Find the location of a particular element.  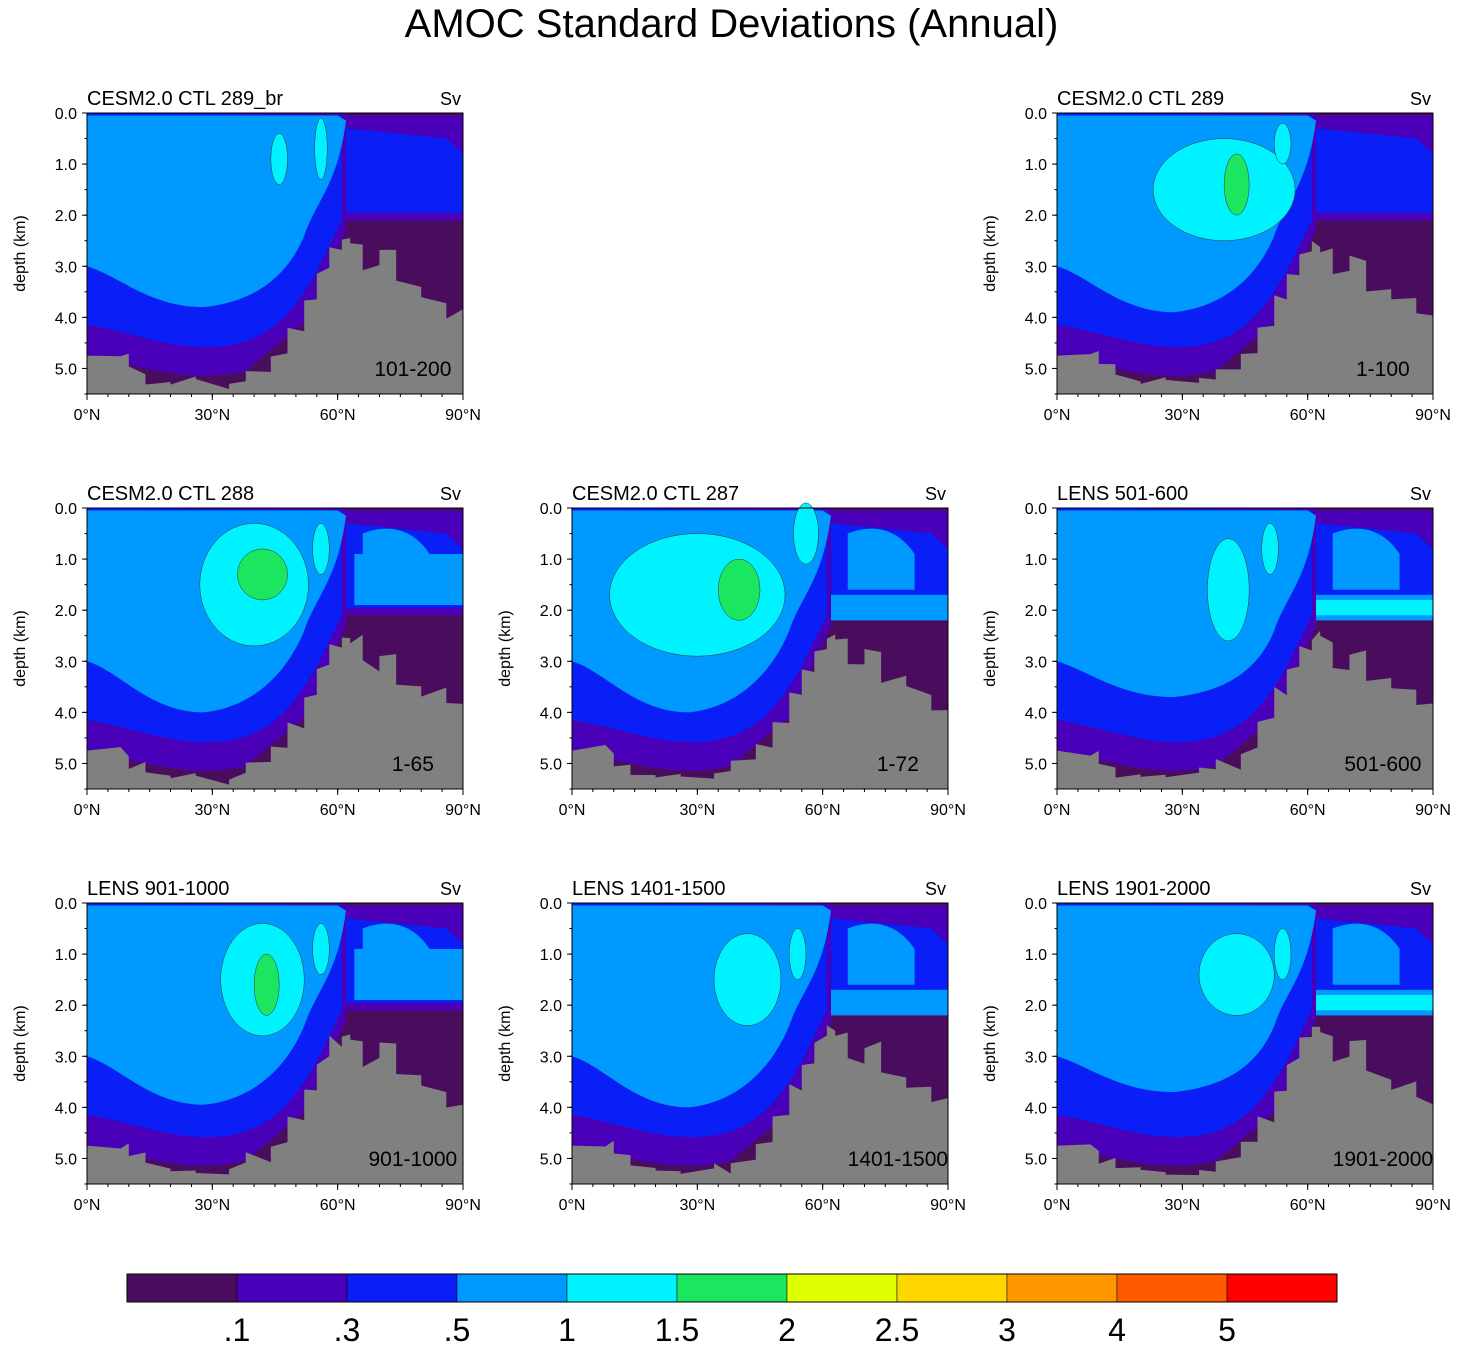

panel-title: CESM2.0 CTL 287 is located at coordinates (655, 494).